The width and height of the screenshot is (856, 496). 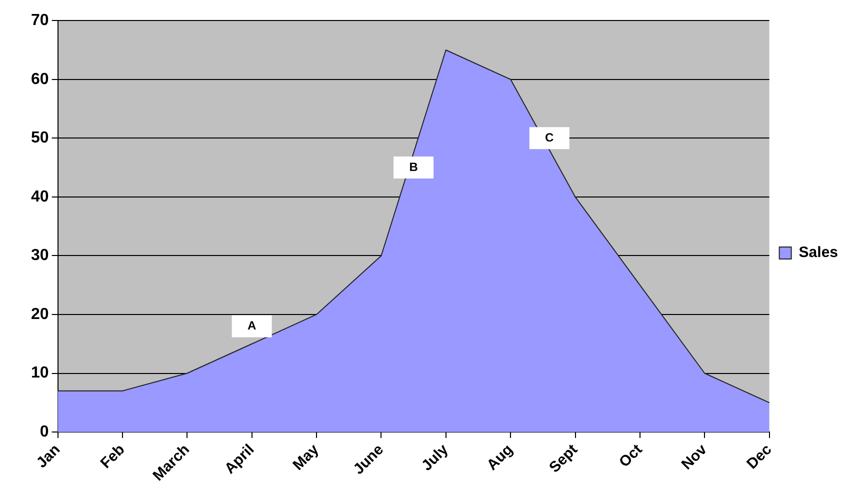 What do you see at coordinates (48, 456) in the screenshot?
I see `x-tick-label: Jan` at bounding box center [48, 456].